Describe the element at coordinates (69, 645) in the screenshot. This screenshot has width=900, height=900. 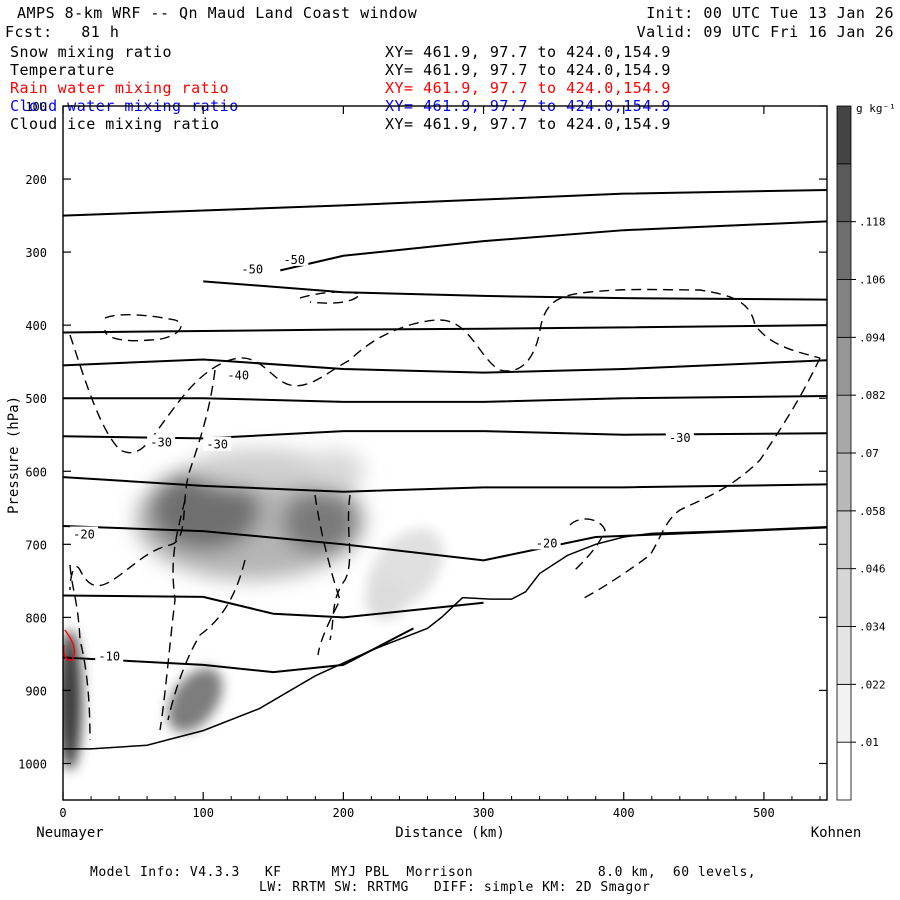
I see `rain-water-contour` at that location.